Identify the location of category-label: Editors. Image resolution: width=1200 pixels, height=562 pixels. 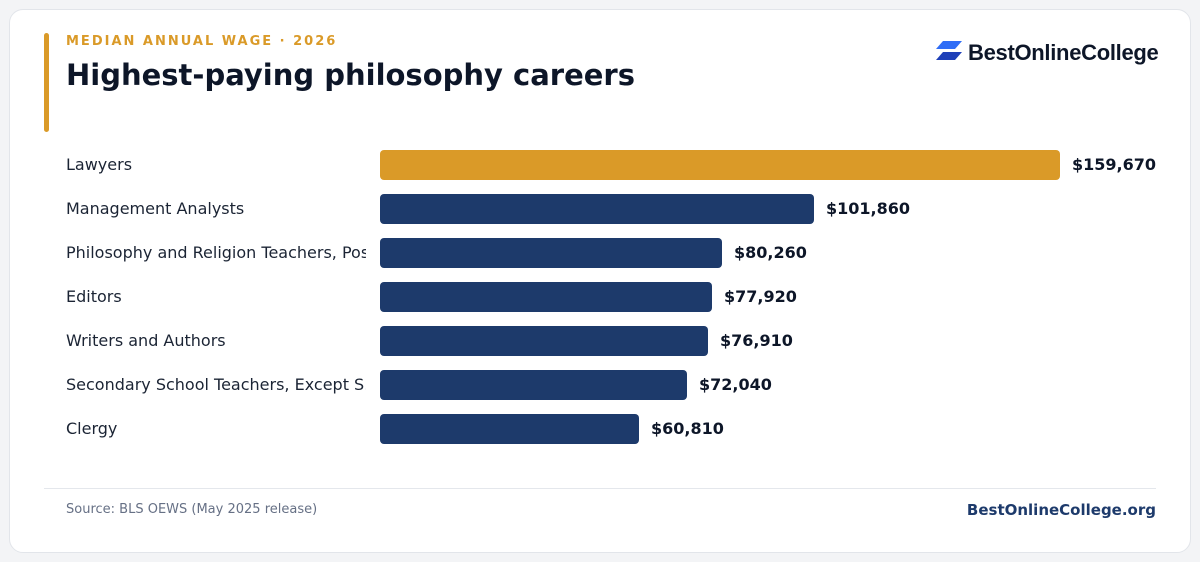
(94, 296).